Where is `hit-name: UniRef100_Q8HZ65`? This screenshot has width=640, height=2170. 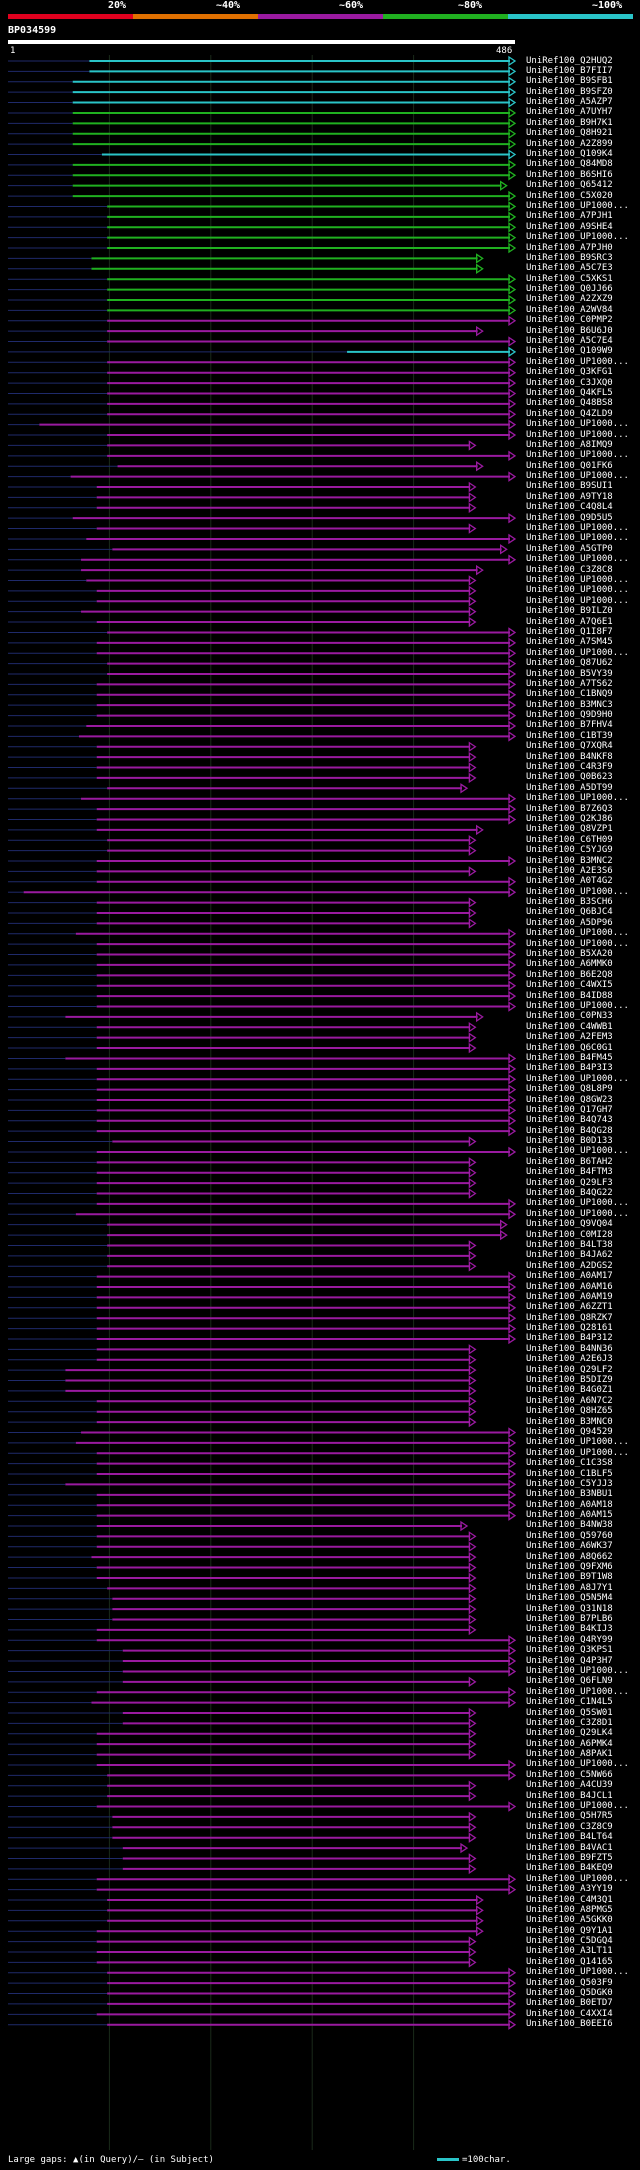 hit-name: UniRef100_Q8HZ65 is located at coordinates (569, 1411).